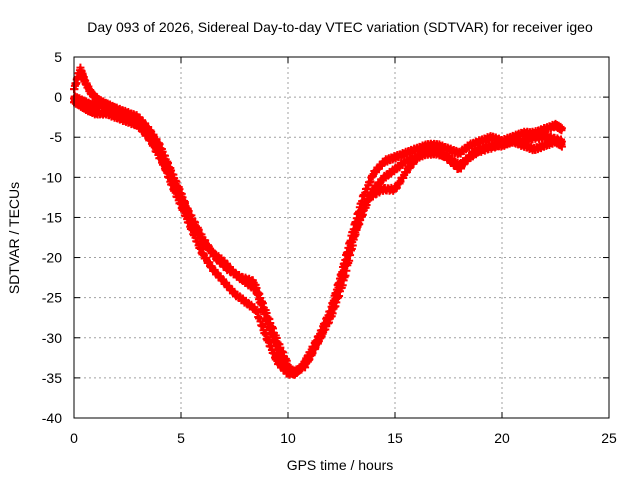 This screenshot has height=480, width=640. I want to click on x-tick-label: 0, so click(74, 438).